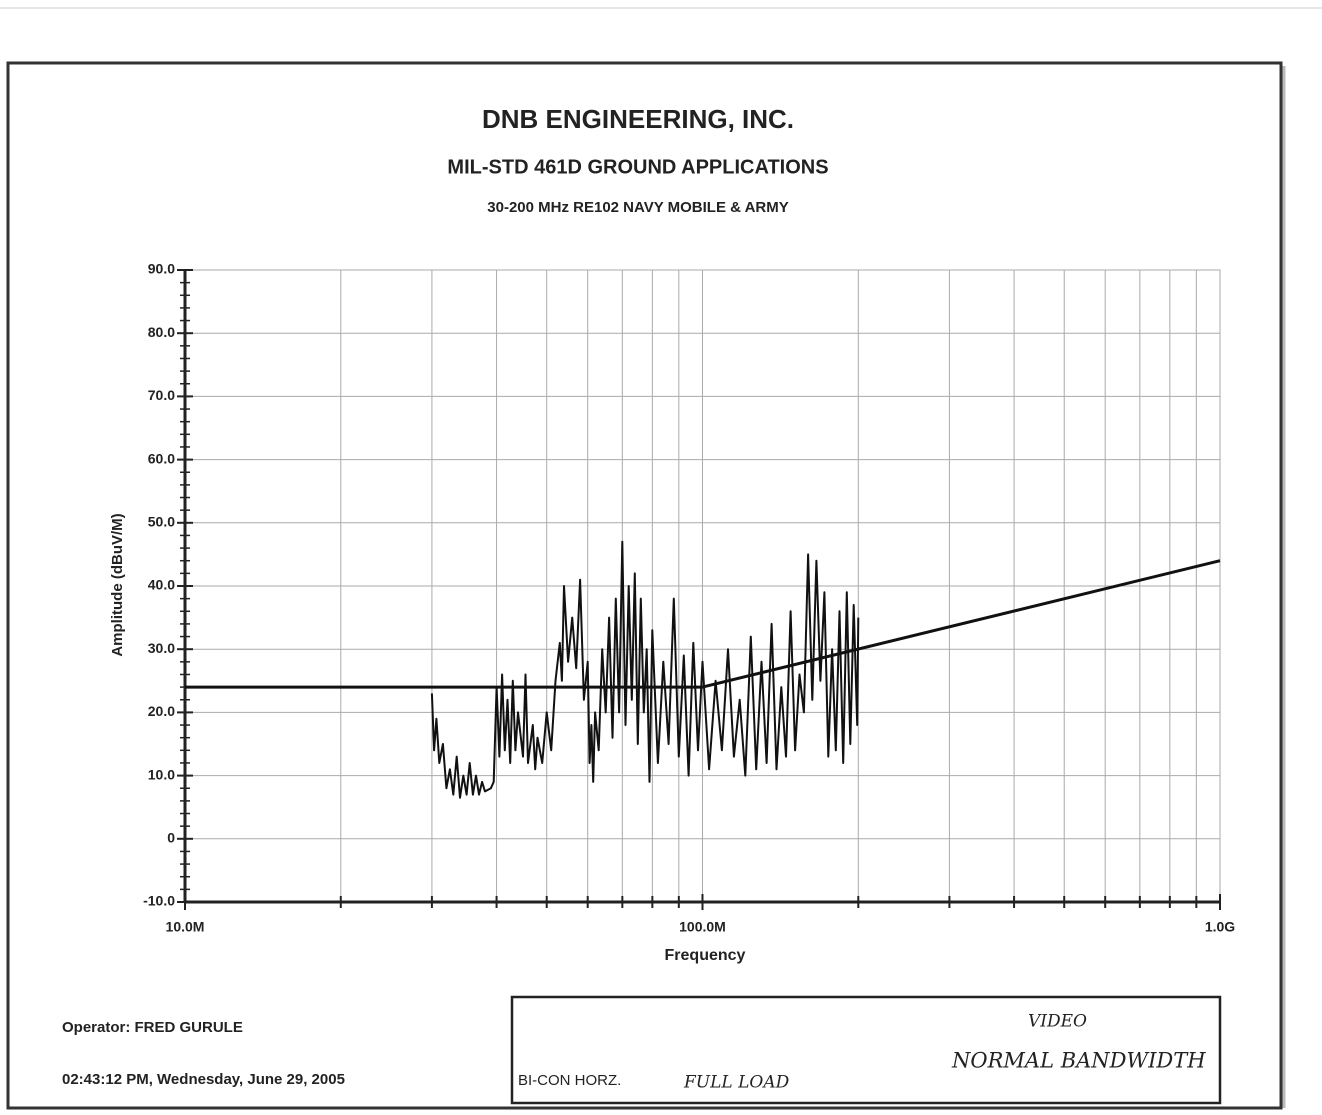 The width and height of the screenshot is (1322, 1115). Describe the element at coordinates (171, 838) in the screenshot. I see `y-tick-label: 0` at that location.